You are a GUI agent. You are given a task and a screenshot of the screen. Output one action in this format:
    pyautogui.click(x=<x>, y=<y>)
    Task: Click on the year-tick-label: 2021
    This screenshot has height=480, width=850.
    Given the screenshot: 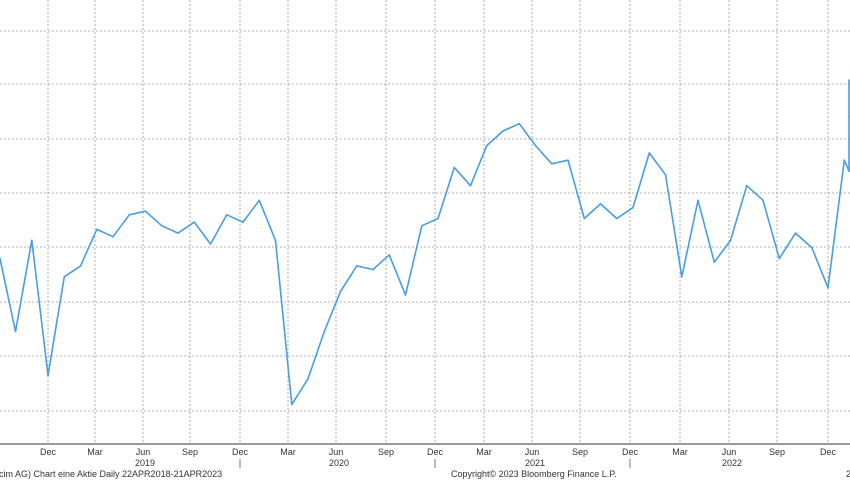 What is the action you would take?
    pyautogui.click(x=535, y=463)
    